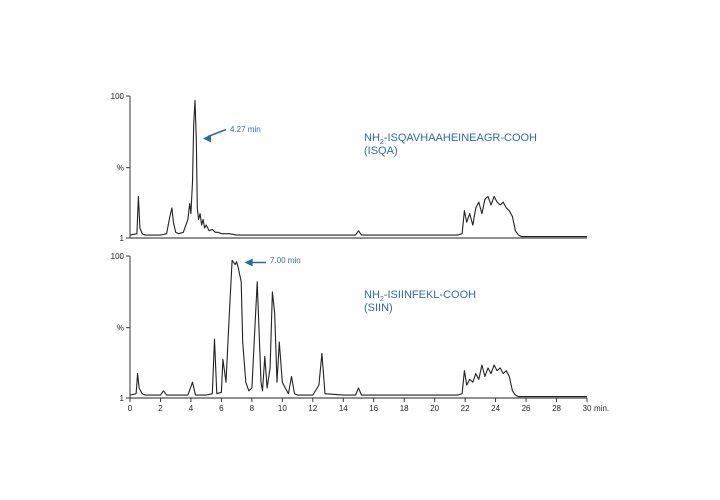 This screenshot has height=500, width=720. What do you see at coordinates (122, 398) in the screenshot?
I see `y-tick-label-siin: 1` at bounding box center [122, 398].